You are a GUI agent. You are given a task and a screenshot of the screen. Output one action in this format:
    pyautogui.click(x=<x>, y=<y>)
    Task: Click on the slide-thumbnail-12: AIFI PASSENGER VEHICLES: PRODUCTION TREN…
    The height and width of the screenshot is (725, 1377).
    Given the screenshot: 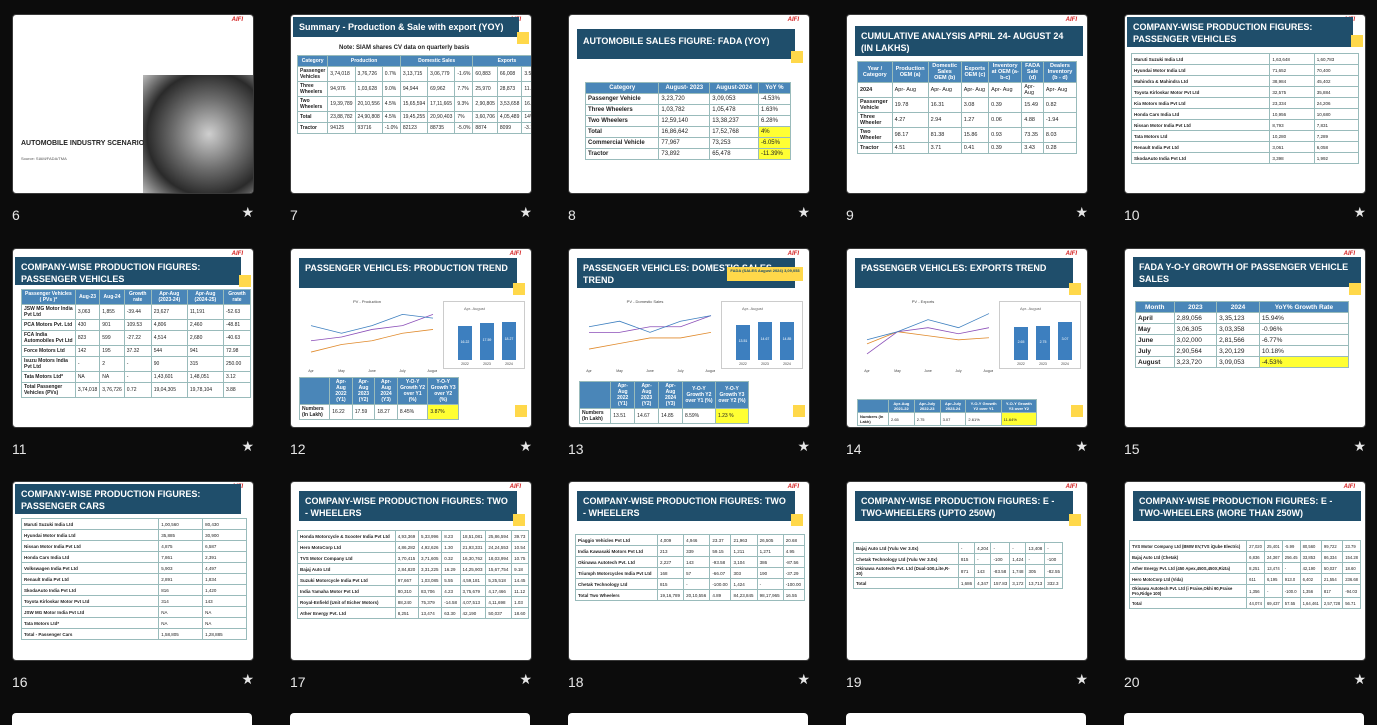 What is the action you would take?
    pyautogui.click(x=411, y=352)
    